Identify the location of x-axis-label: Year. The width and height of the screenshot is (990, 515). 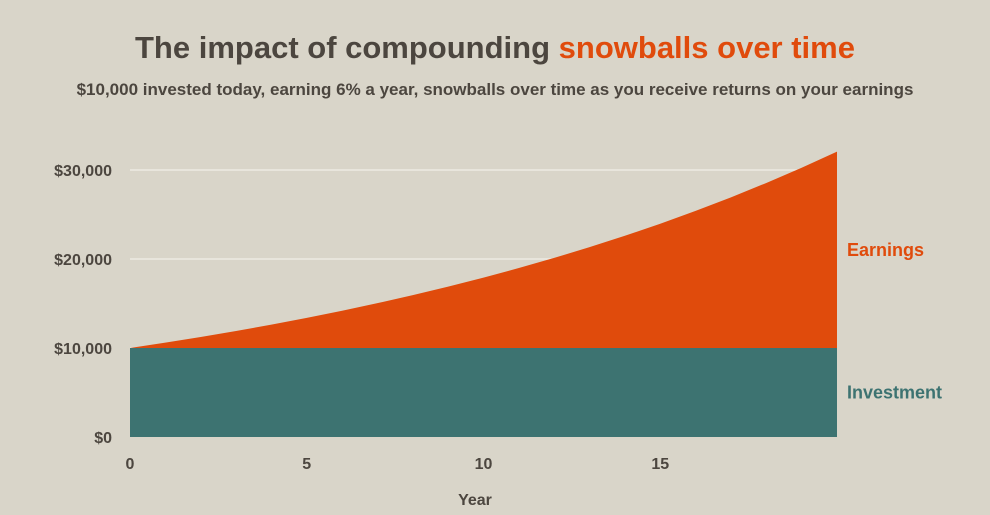
(475, 500).